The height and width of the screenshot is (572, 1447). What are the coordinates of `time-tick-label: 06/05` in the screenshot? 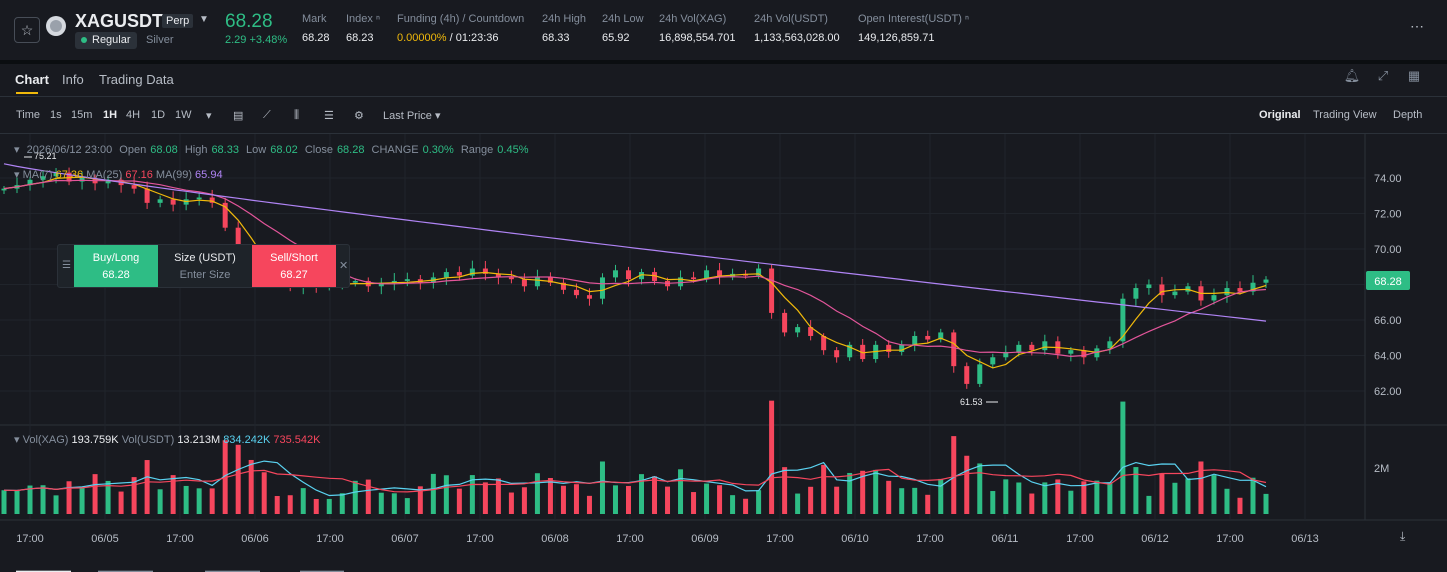 It's located at (105, 539).